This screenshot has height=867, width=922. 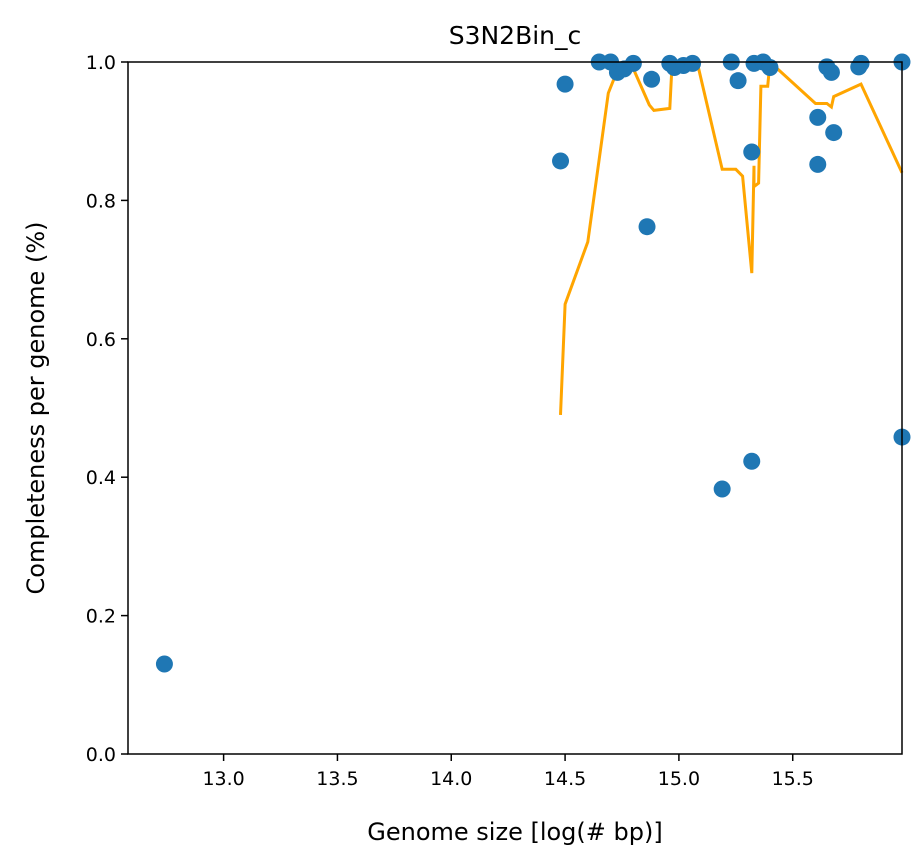 I want to click on y-tick-label: 1.0, so click(x=101, y=63).